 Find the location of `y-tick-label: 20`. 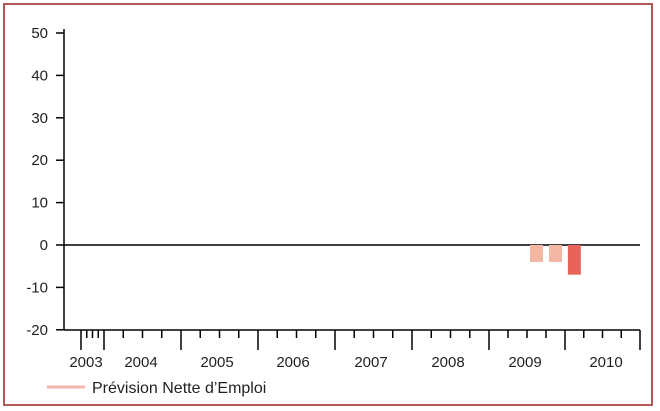

y-tick-label: 20 is located at coordinates (39, 160).